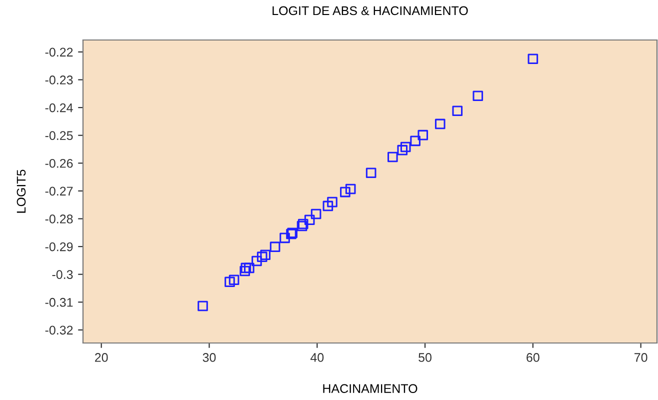 This screenshot has width=658, height=400. I want to click on chart-title: LOGIT DE ABS & HACINAMIENTO, so click(370, 11).